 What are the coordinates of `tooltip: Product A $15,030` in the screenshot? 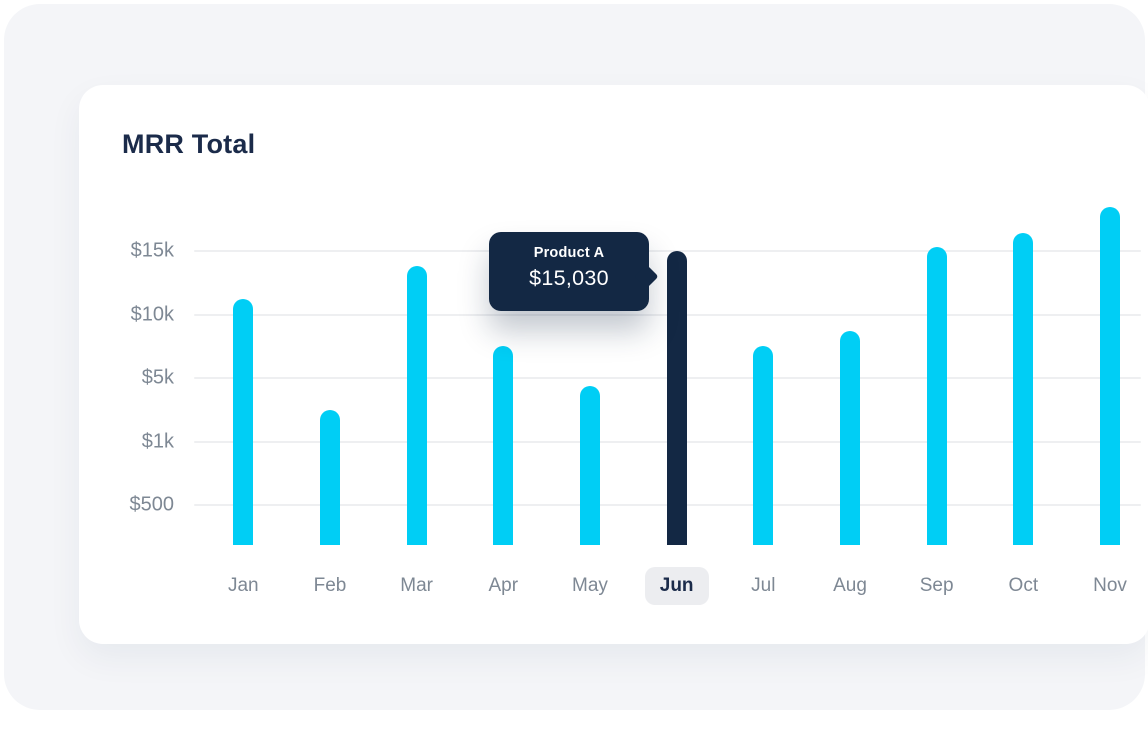 It's located at (574, 271).